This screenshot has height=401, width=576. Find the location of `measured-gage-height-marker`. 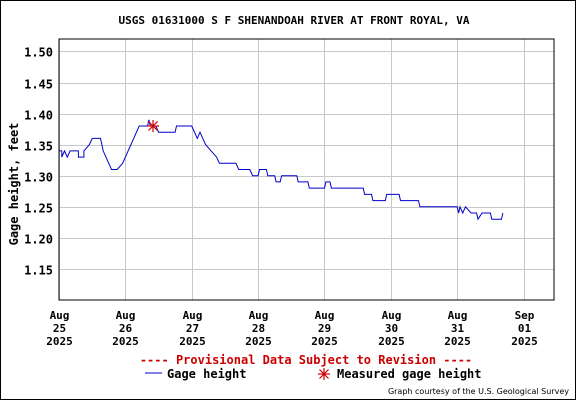

measured-gage-height-marker is located at coordinates (153, 126).